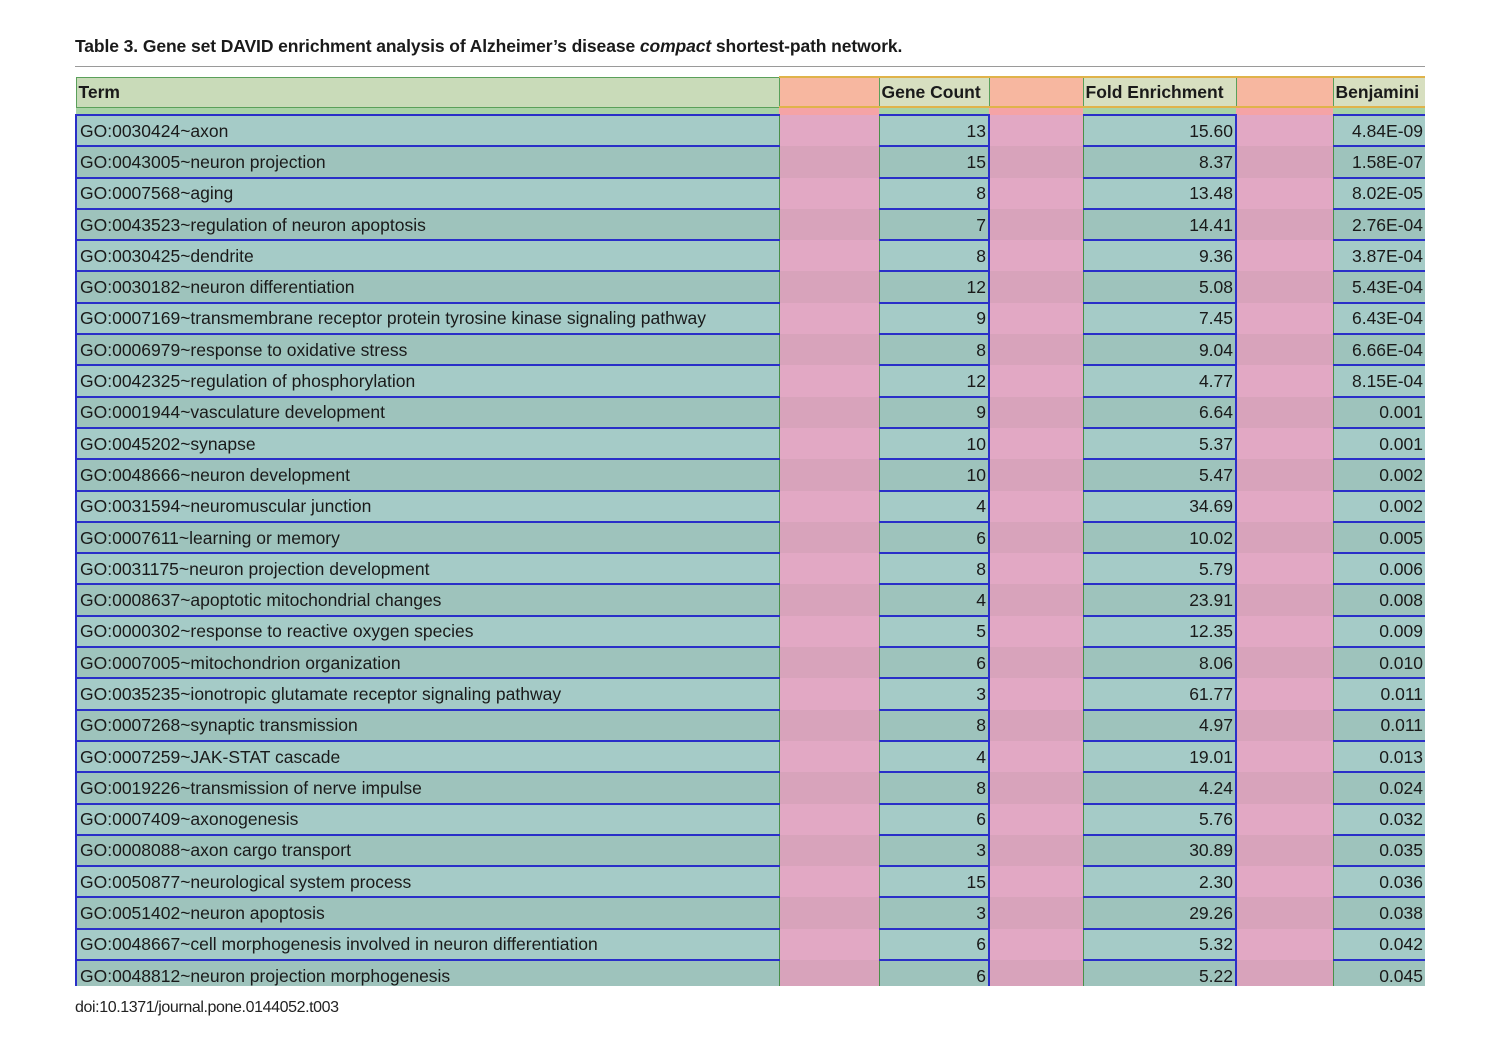 The width and height of the screenshot is (1500, 1056). What do you see at coordinates (1159, 193) in the screenshot?
I see `cell-fold-enrichment: 13.48` at bounding box center [1159, 193].